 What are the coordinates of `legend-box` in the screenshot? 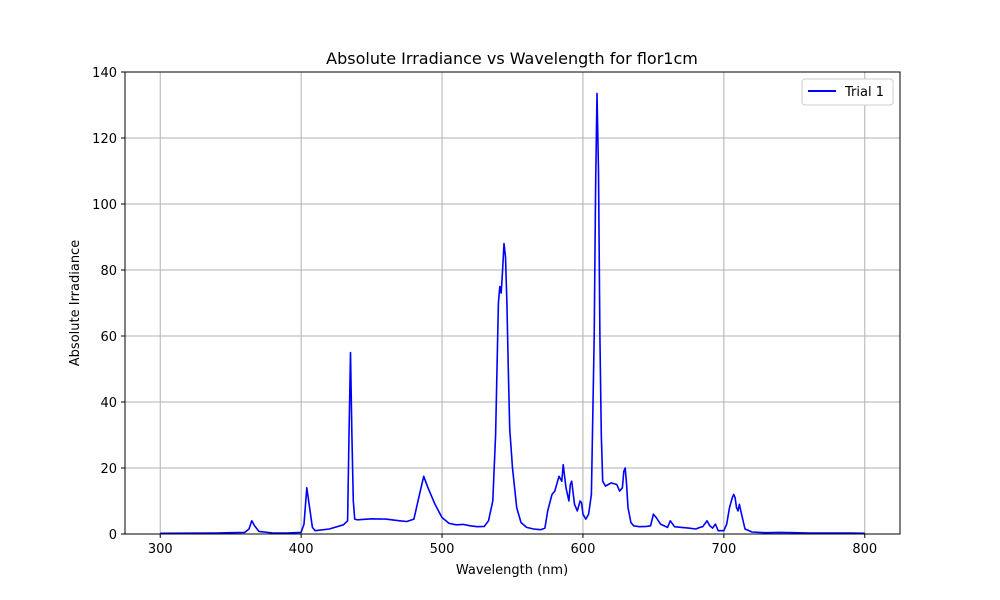 It's located at (847, 92).